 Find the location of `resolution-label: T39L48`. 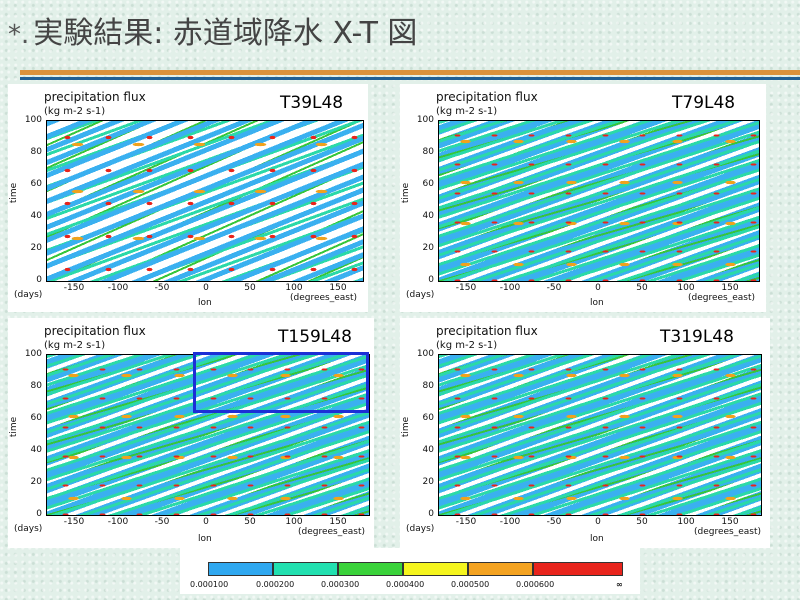

resolution-label: T39L48 is located at coordinates (312, 103).